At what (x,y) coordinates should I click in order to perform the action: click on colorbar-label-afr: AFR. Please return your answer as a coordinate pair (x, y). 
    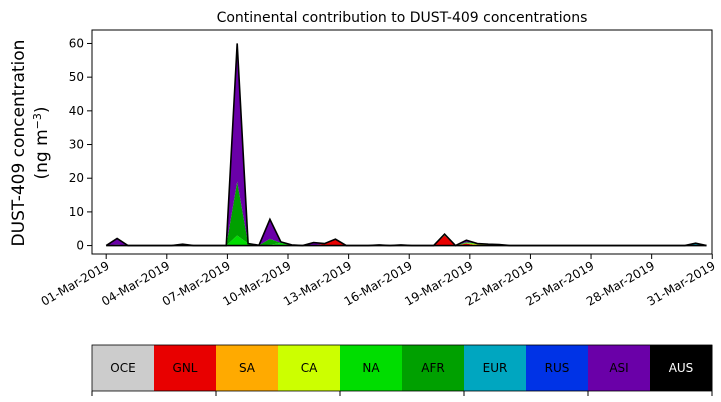
    Looking at the image, I should click on (432, 368).